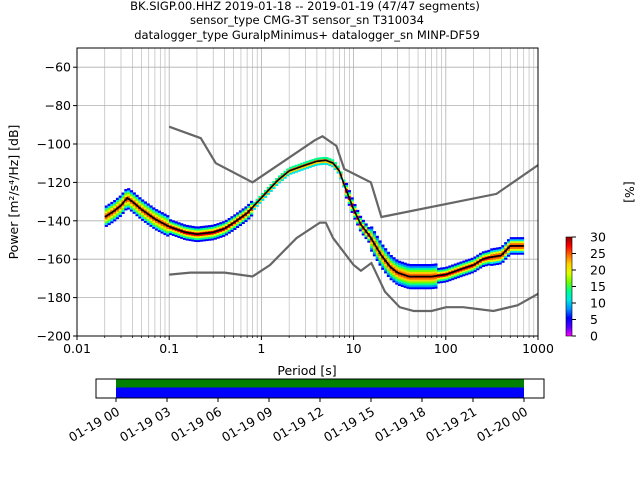 This screenshot has width=640, height=480. Describe the element at coordinates (451, 424) in the screenshot. I see `coverage-tick-label: 01-19 21` at that location.